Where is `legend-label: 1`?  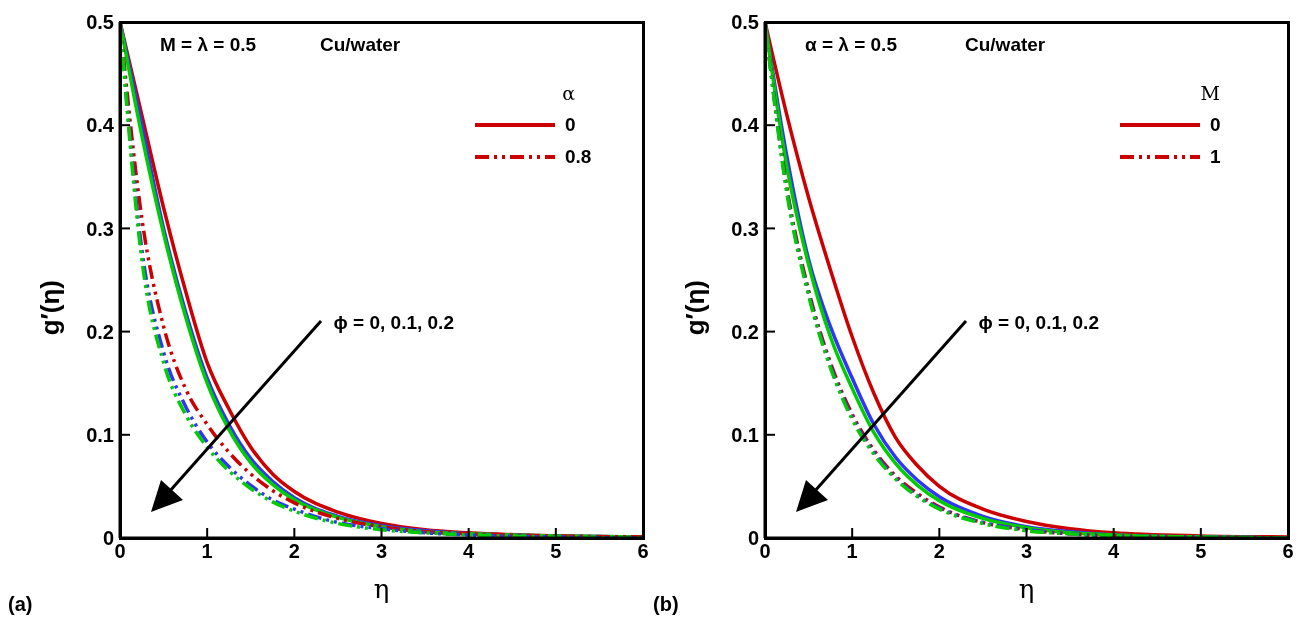 legend-label: 1 is located at coordinates (1216, 157).